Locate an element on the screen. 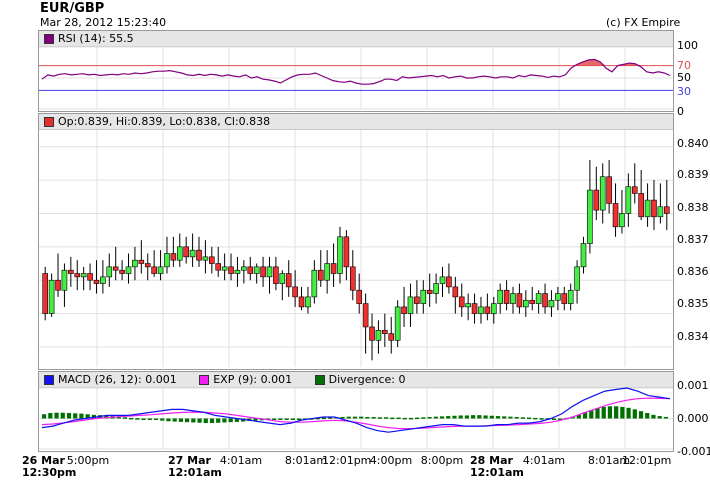 This screenshot has height=487, width=710. rsi-legend-swatch is located at coordinates (49, 38).